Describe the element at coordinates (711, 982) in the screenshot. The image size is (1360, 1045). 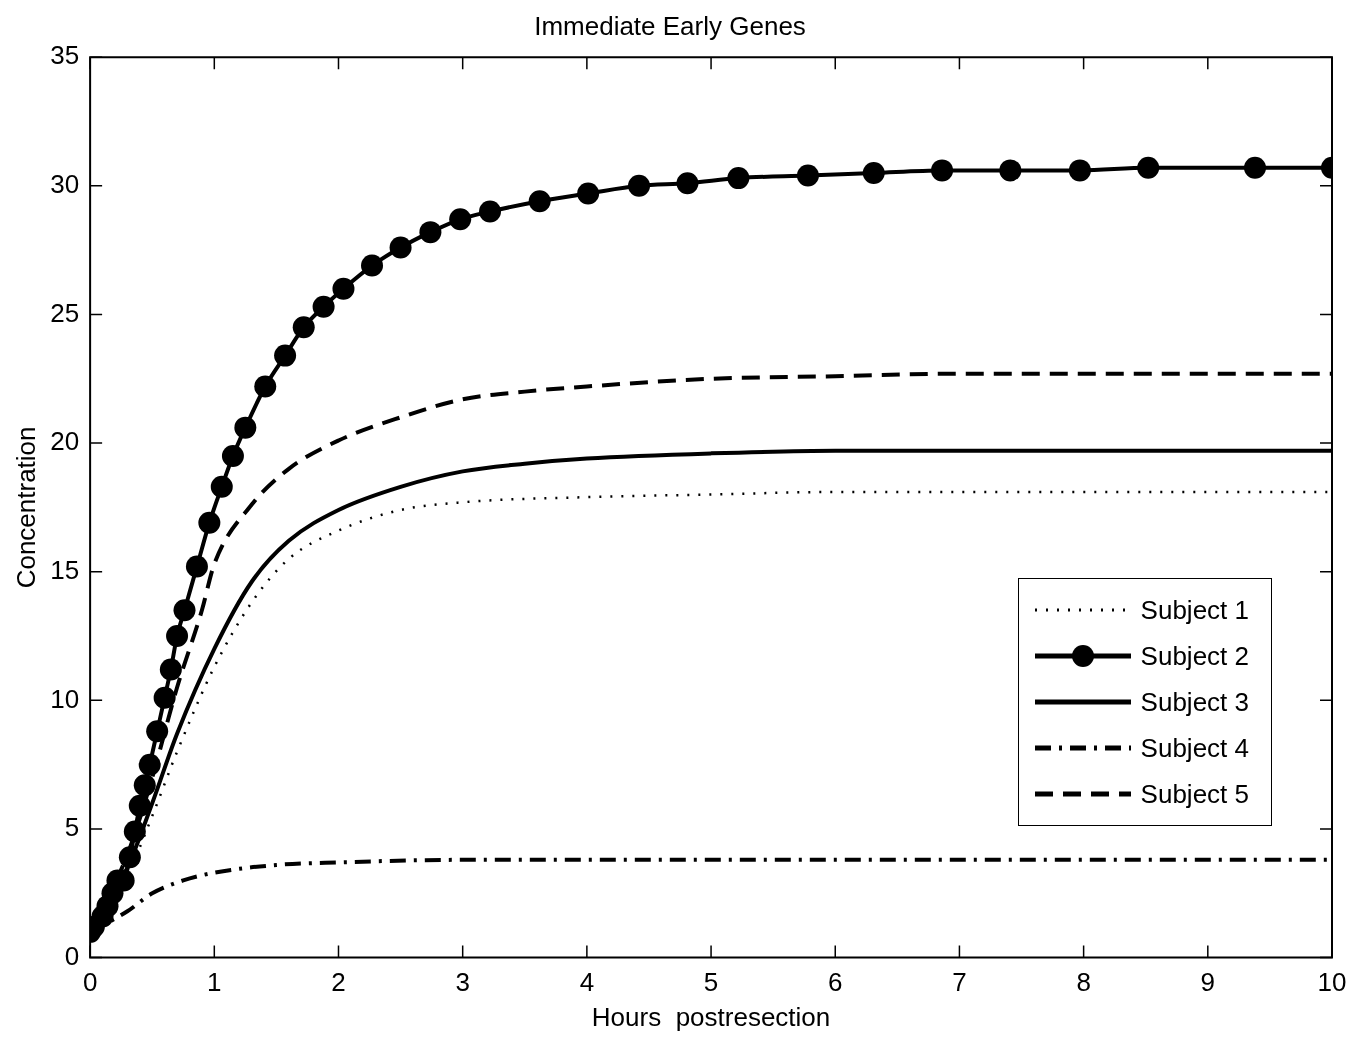
I see `x-tick-label: 5` at that location.